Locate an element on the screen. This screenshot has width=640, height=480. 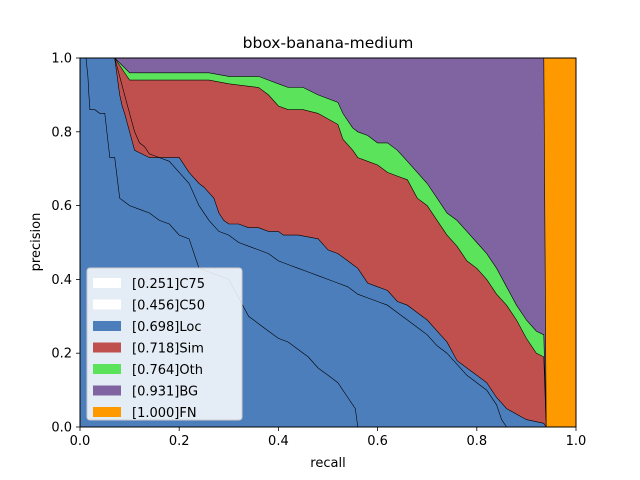
x-axis-label: recall is located at coordinates (327, 463).